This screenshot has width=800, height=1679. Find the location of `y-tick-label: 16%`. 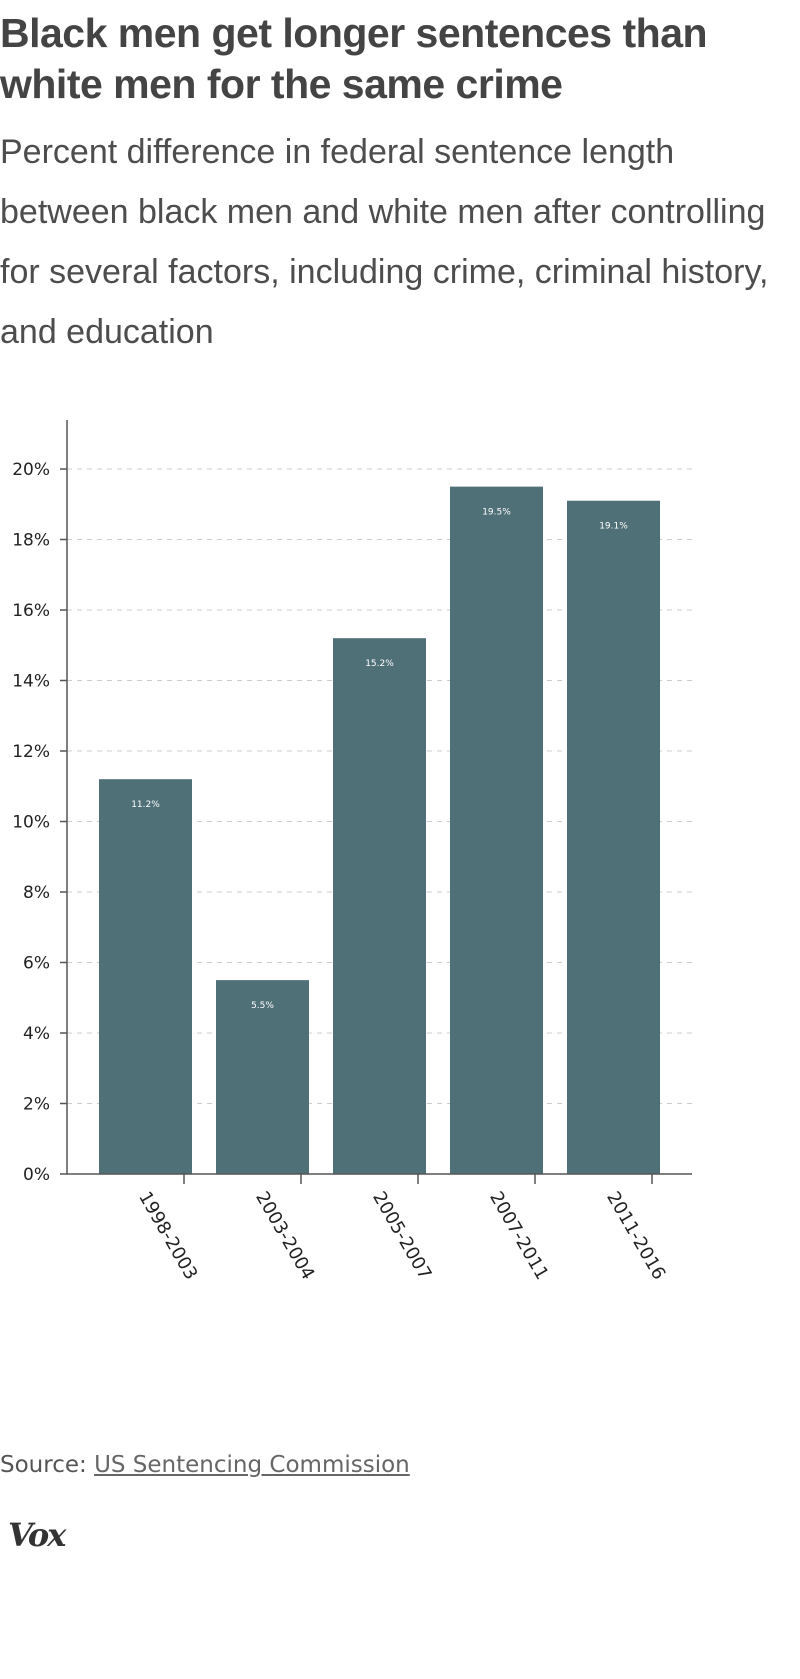

y-tick-label: 16% is located at coordinates (31, 611).